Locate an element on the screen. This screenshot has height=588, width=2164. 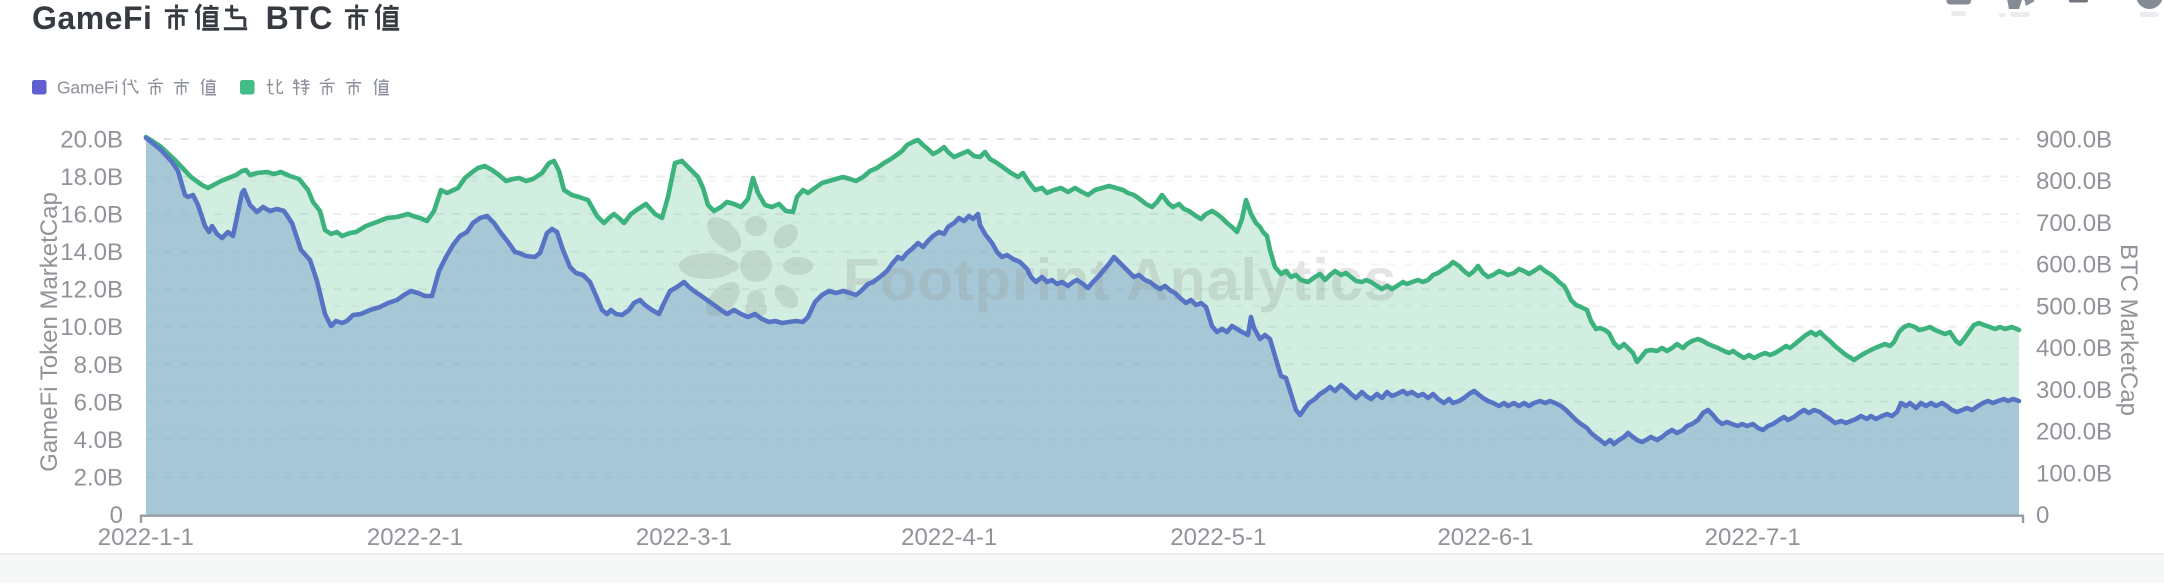
svg-text: 2022-6-1 is located at coordinates (1485, 537).